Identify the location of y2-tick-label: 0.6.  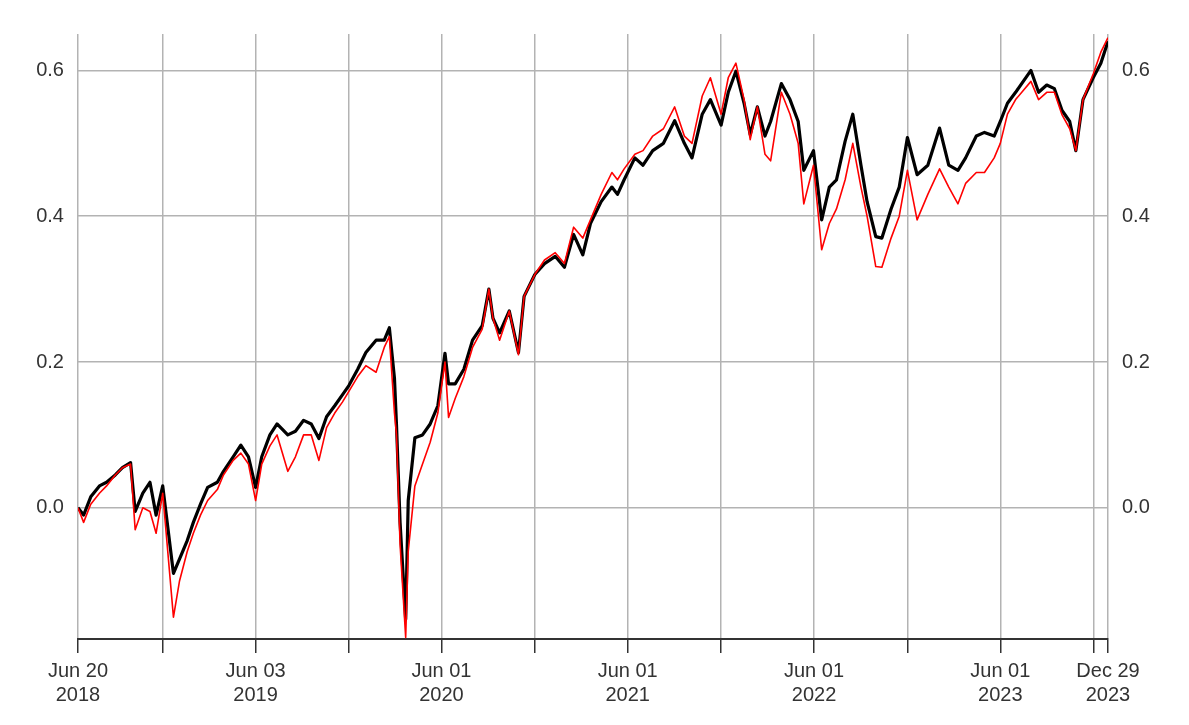
(1136, 68).